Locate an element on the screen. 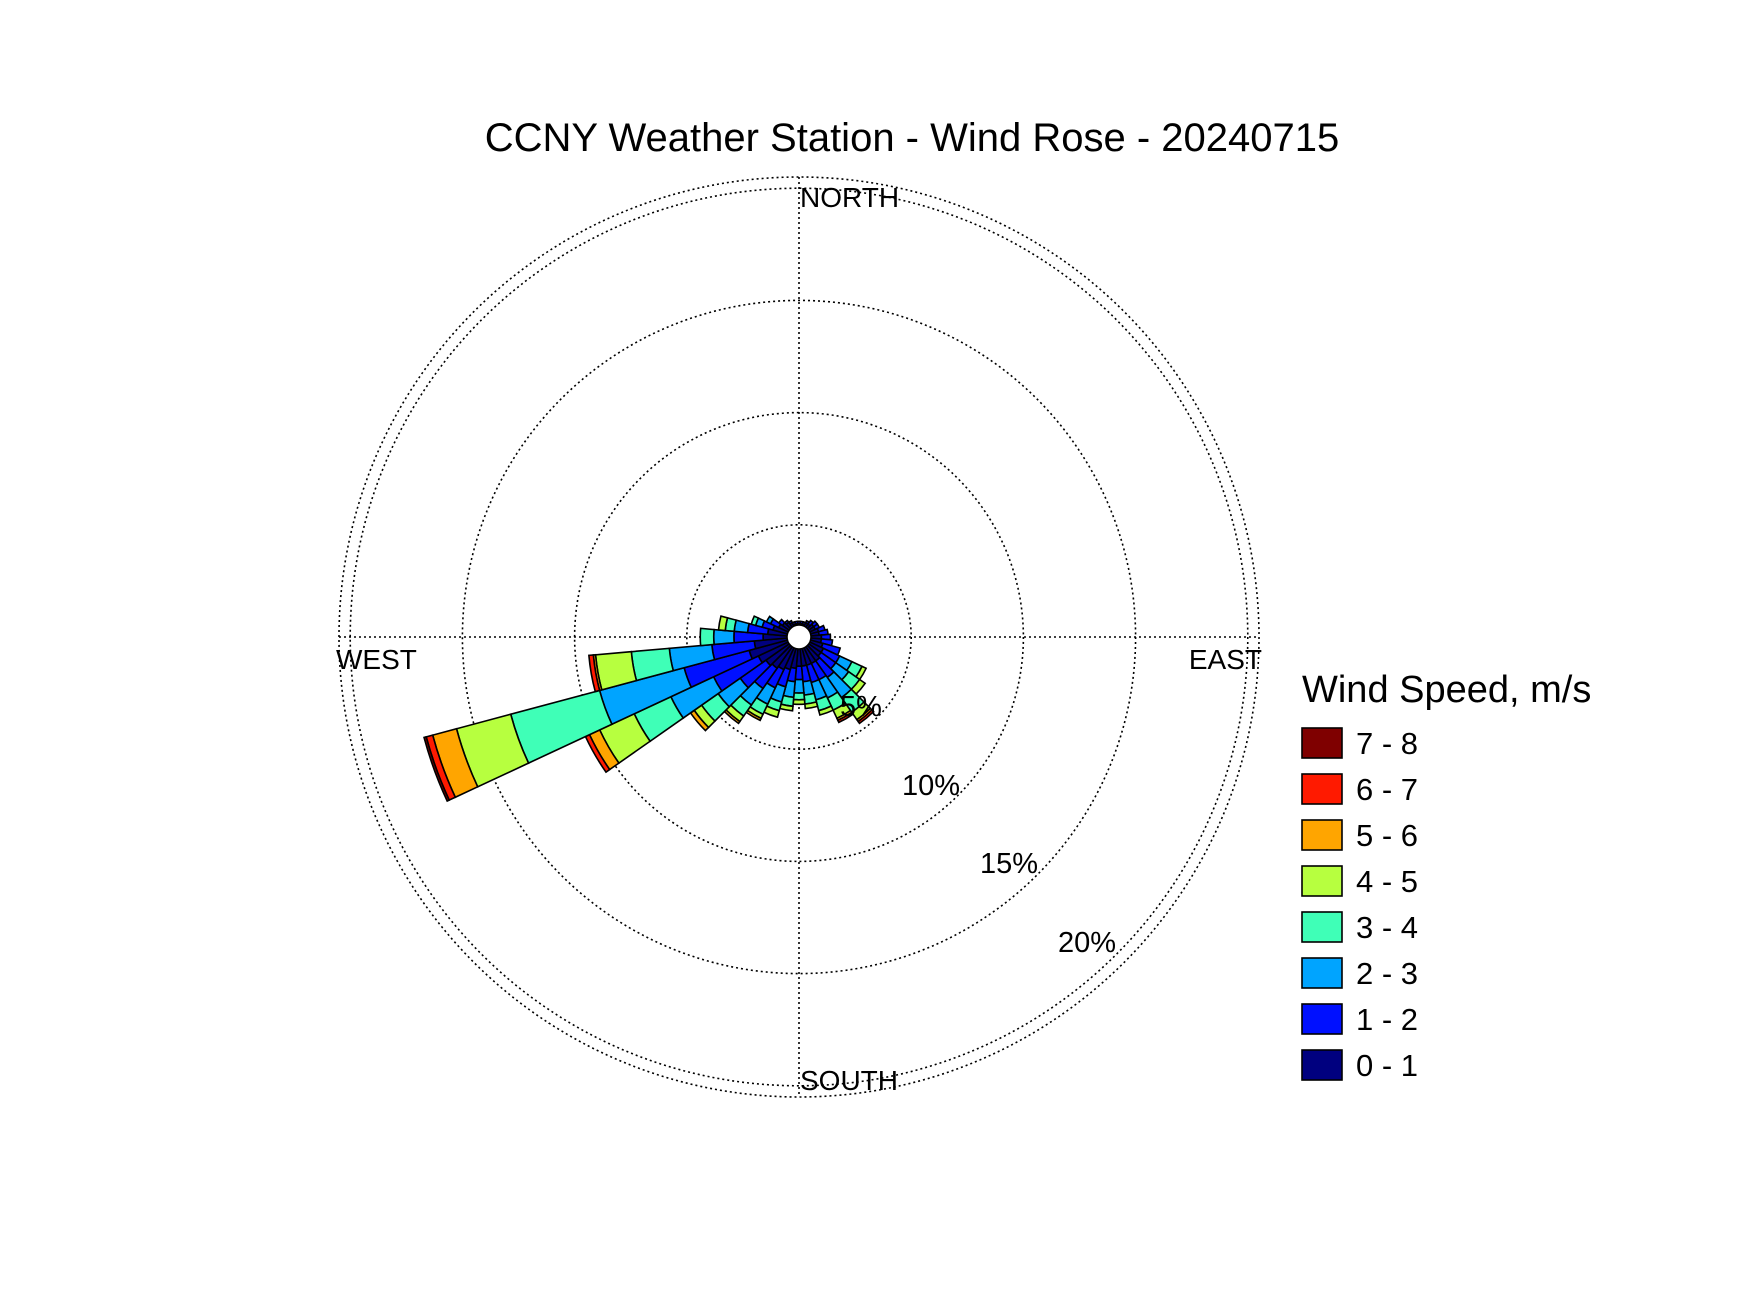 The height and width of the screenshot is (1313, 1750). legend-title: Wind Speed, m/s is located at coordinates (1446, 690).